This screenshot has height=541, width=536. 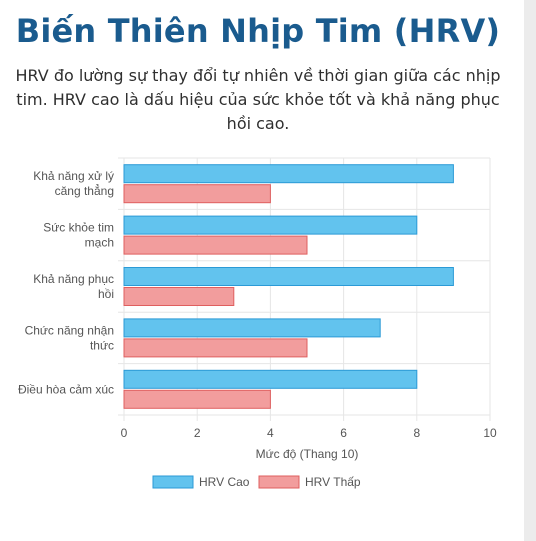 I want to click on x-axis-title: Mức độ (Thang 10), so click(x=307, y=454).